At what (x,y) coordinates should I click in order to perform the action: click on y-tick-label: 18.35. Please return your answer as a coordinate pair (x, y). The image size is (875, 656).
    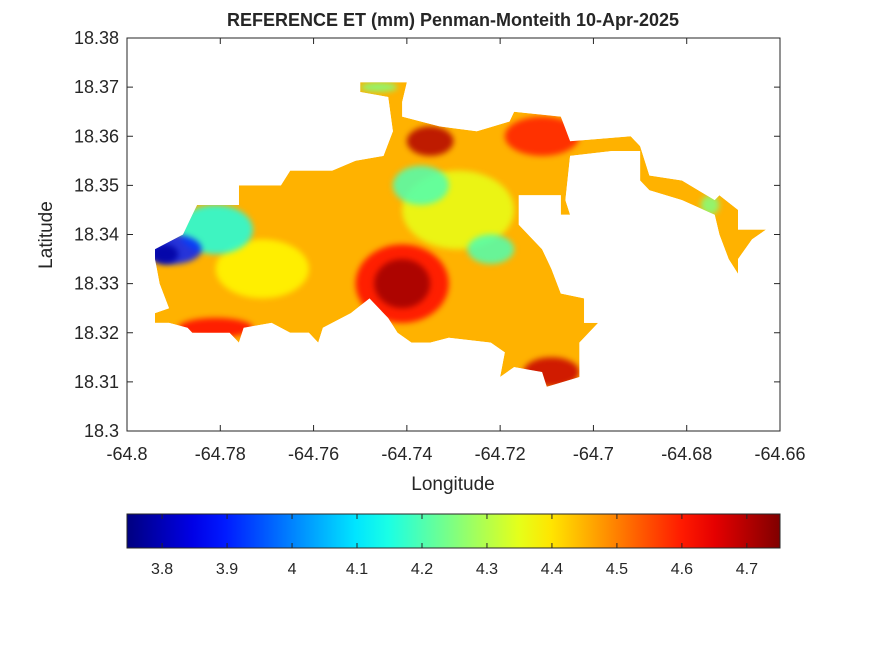
    Looking at the image, I should click on (96, 185).